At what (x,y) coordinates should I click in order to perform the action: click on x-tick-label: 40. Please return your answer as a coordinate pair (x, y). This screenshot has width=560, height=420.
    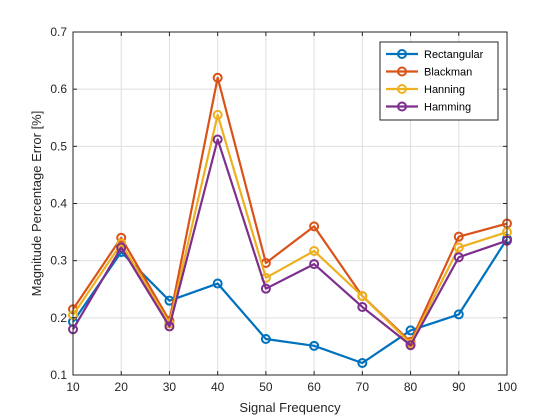
    Looking at the image, I should click on (218, 387).